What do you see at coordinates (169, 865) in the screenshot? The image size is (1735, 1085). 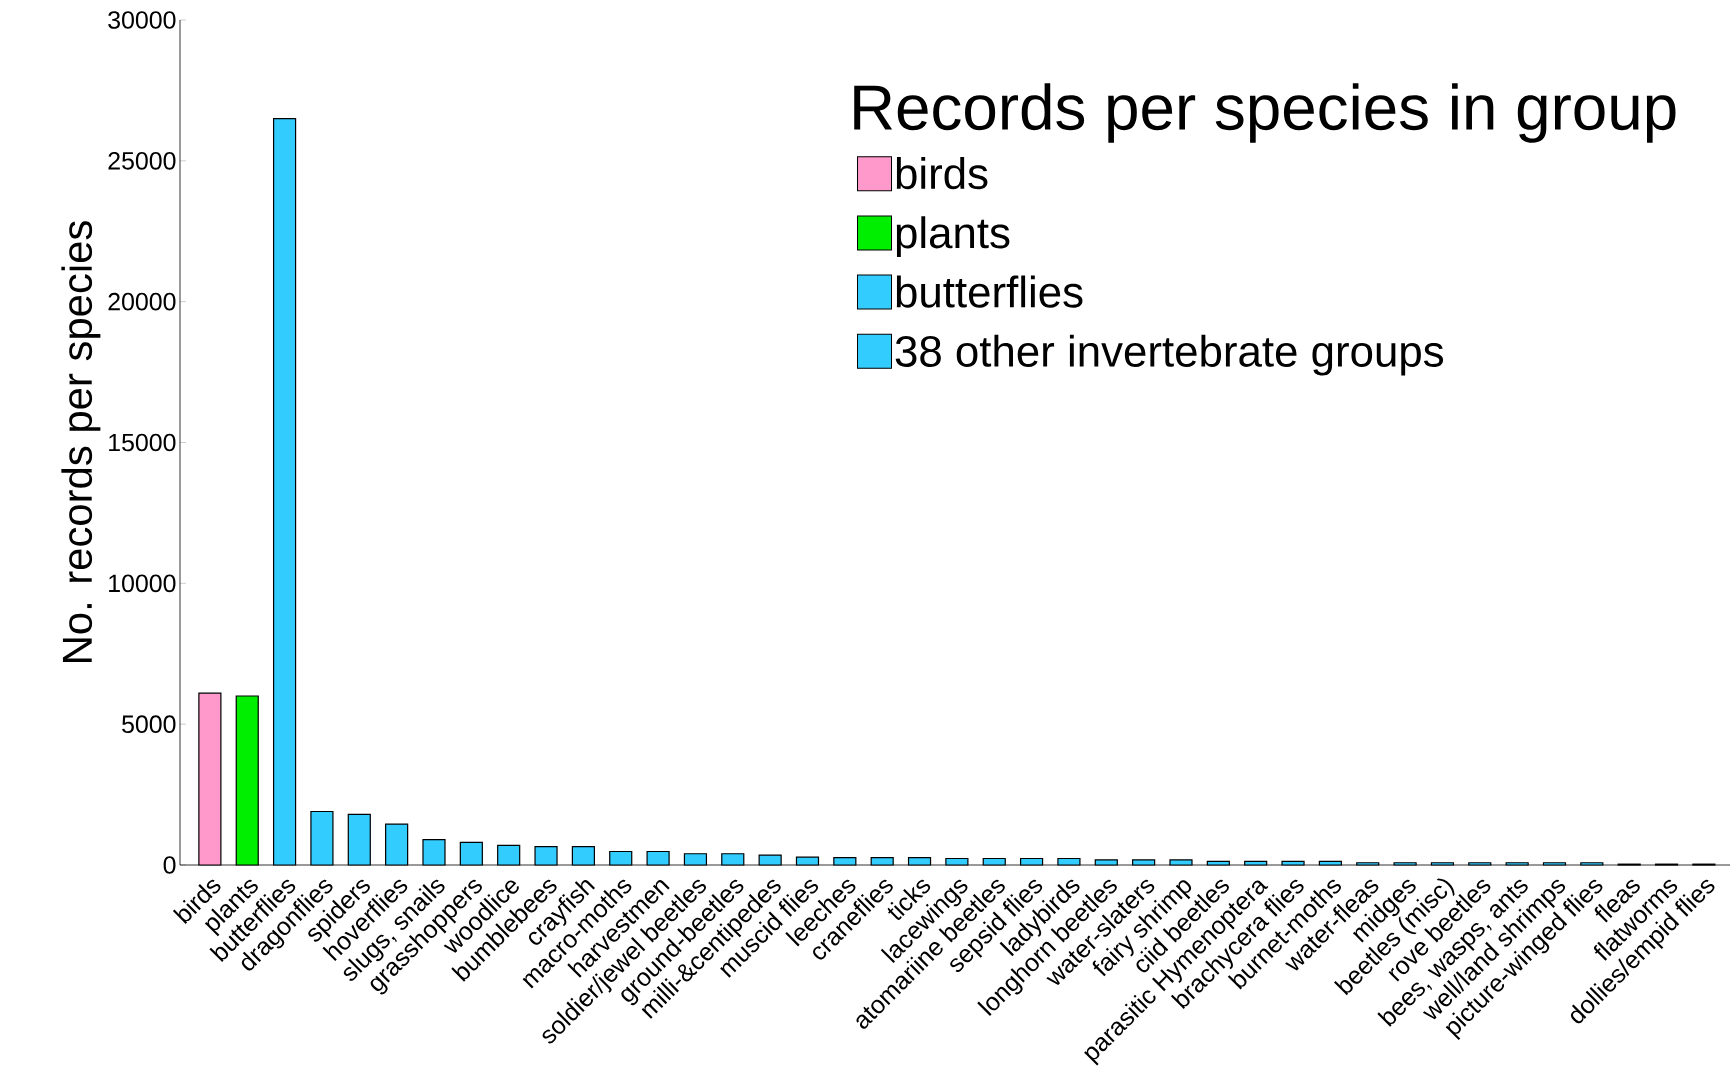 I see `y-tick-label: 0` at bounding box center [169, 865].